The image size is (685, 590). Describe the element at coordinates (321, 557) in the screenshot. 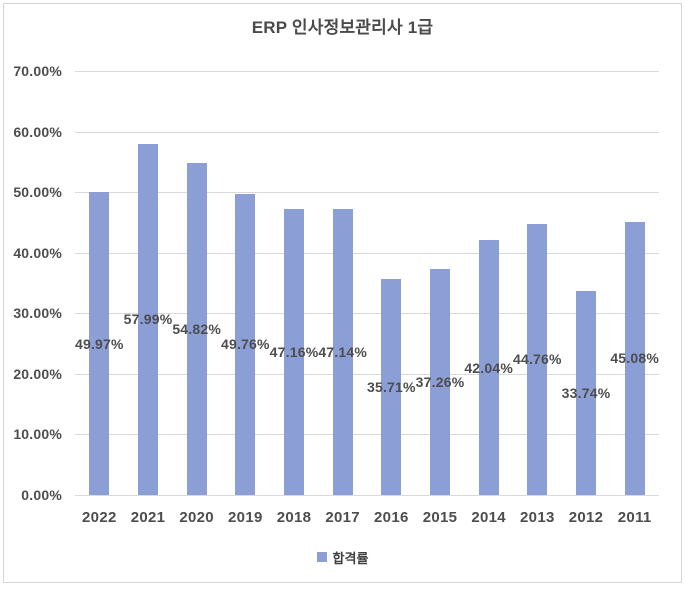

I see `legend-swatch` at that location.